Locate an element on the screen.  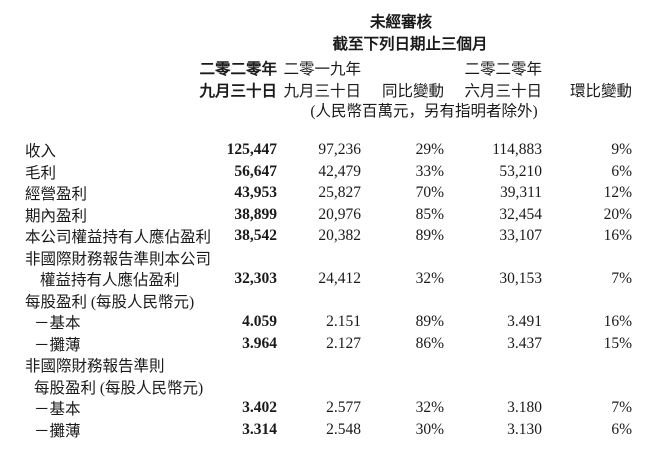
cell-sep2019: 42,479 is located at coordinates (339, 171).